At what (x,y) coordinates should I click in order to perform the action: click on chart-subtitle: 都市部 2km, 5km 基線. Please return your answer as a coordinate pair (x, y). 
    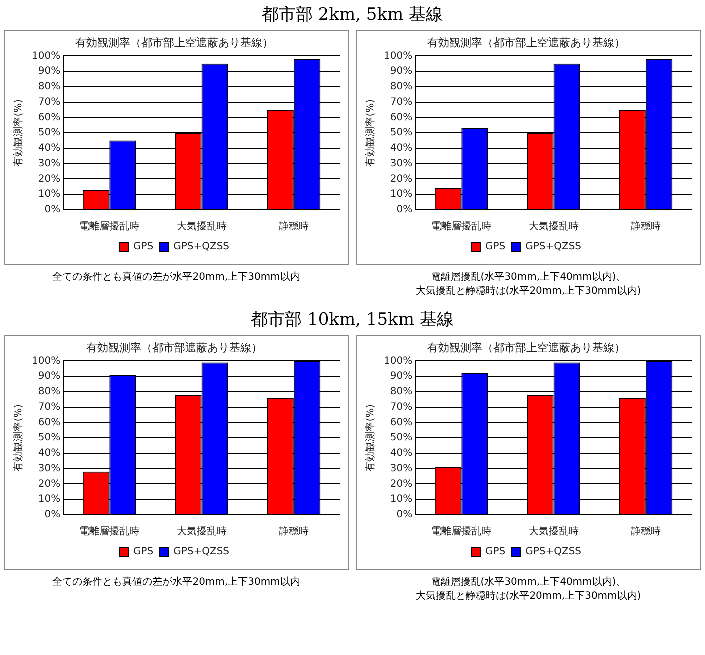
    Looking at the image, I should click on (352, 15).